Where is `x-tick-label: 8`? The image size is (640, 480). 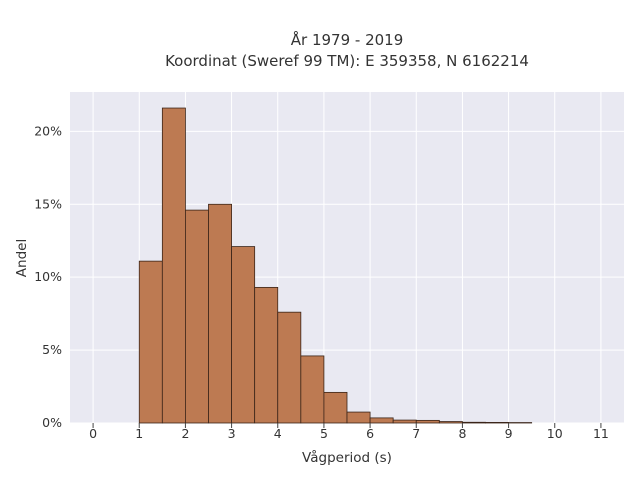 x-tick-label: 8 is located at coordinates (462, 433).